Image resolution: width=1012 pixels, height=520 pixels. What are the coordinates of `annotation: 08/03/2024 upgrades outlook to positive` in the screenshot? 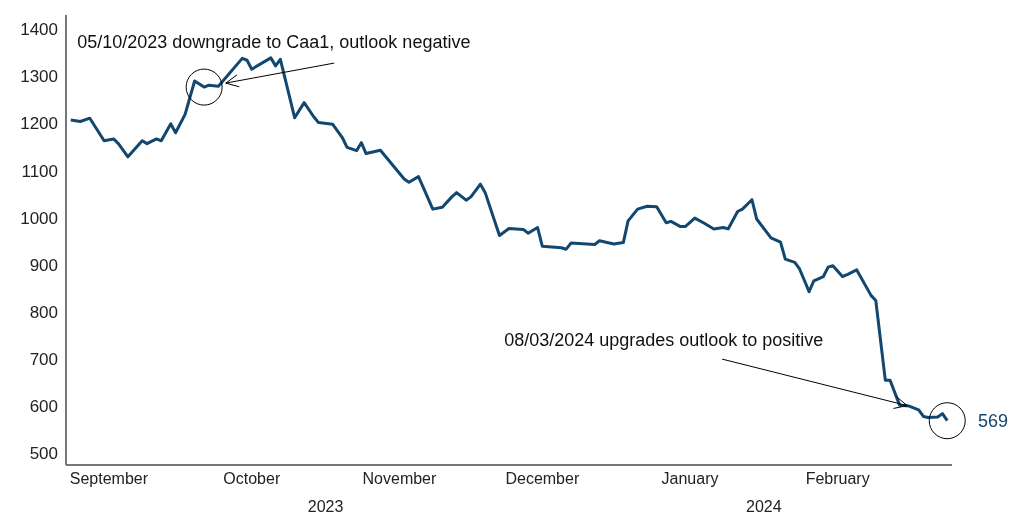 It's located at (664, 340).